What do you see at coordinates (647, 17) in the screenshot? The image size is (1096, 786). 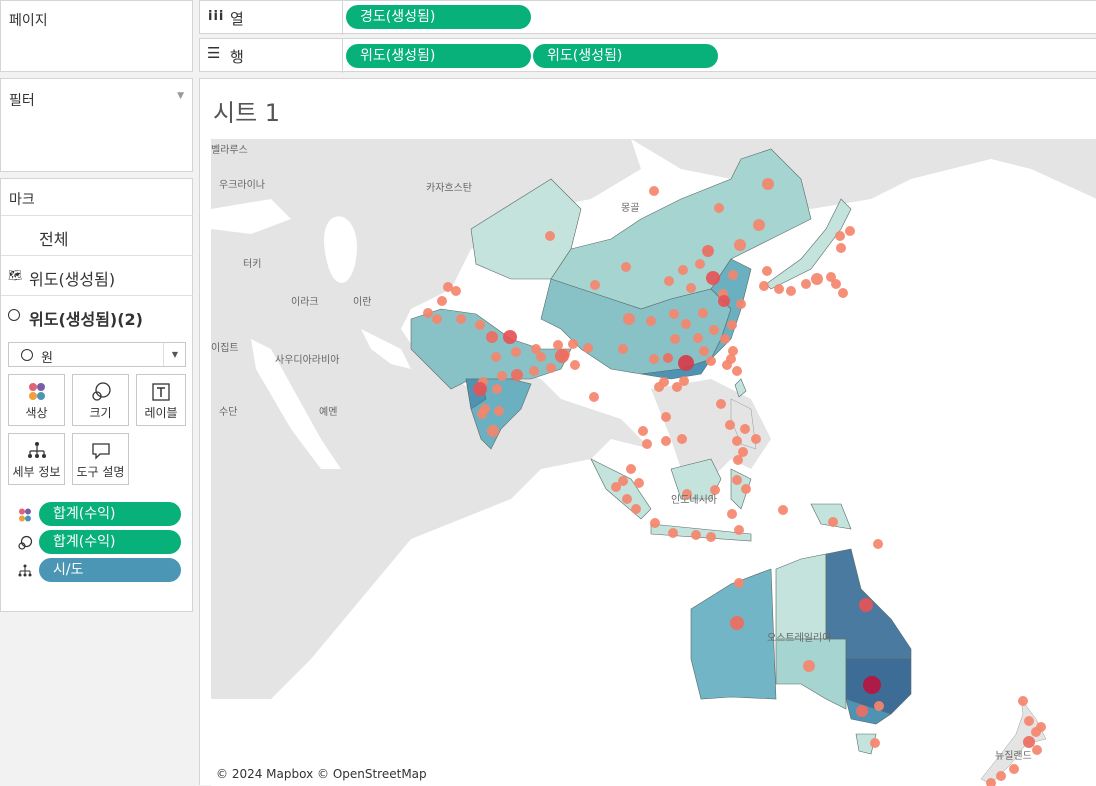 I see `columns-shelf: iii 열 경도(생성됨)` at bounding box center [647, 17].